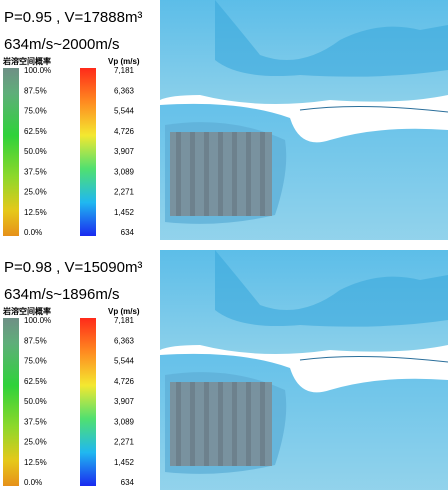 The height and width of the screenshot is (497, 448). I want to click on velocity-range: 634m/s~1896m/s, so click(61, 294).